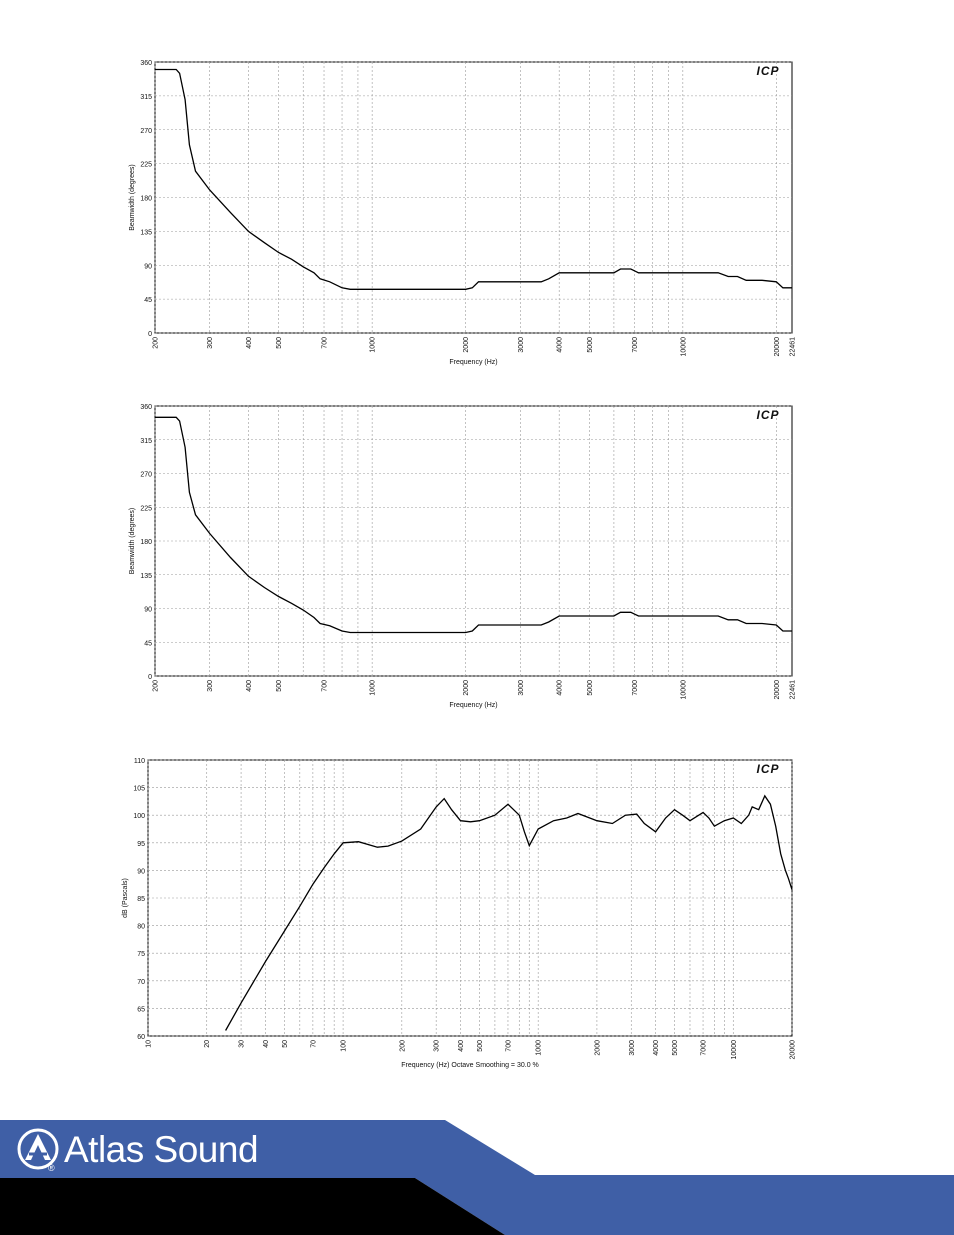  Describe the element at coordinates (139, 761) in the screenshot. I see `y-tick-label: 110` at that location.